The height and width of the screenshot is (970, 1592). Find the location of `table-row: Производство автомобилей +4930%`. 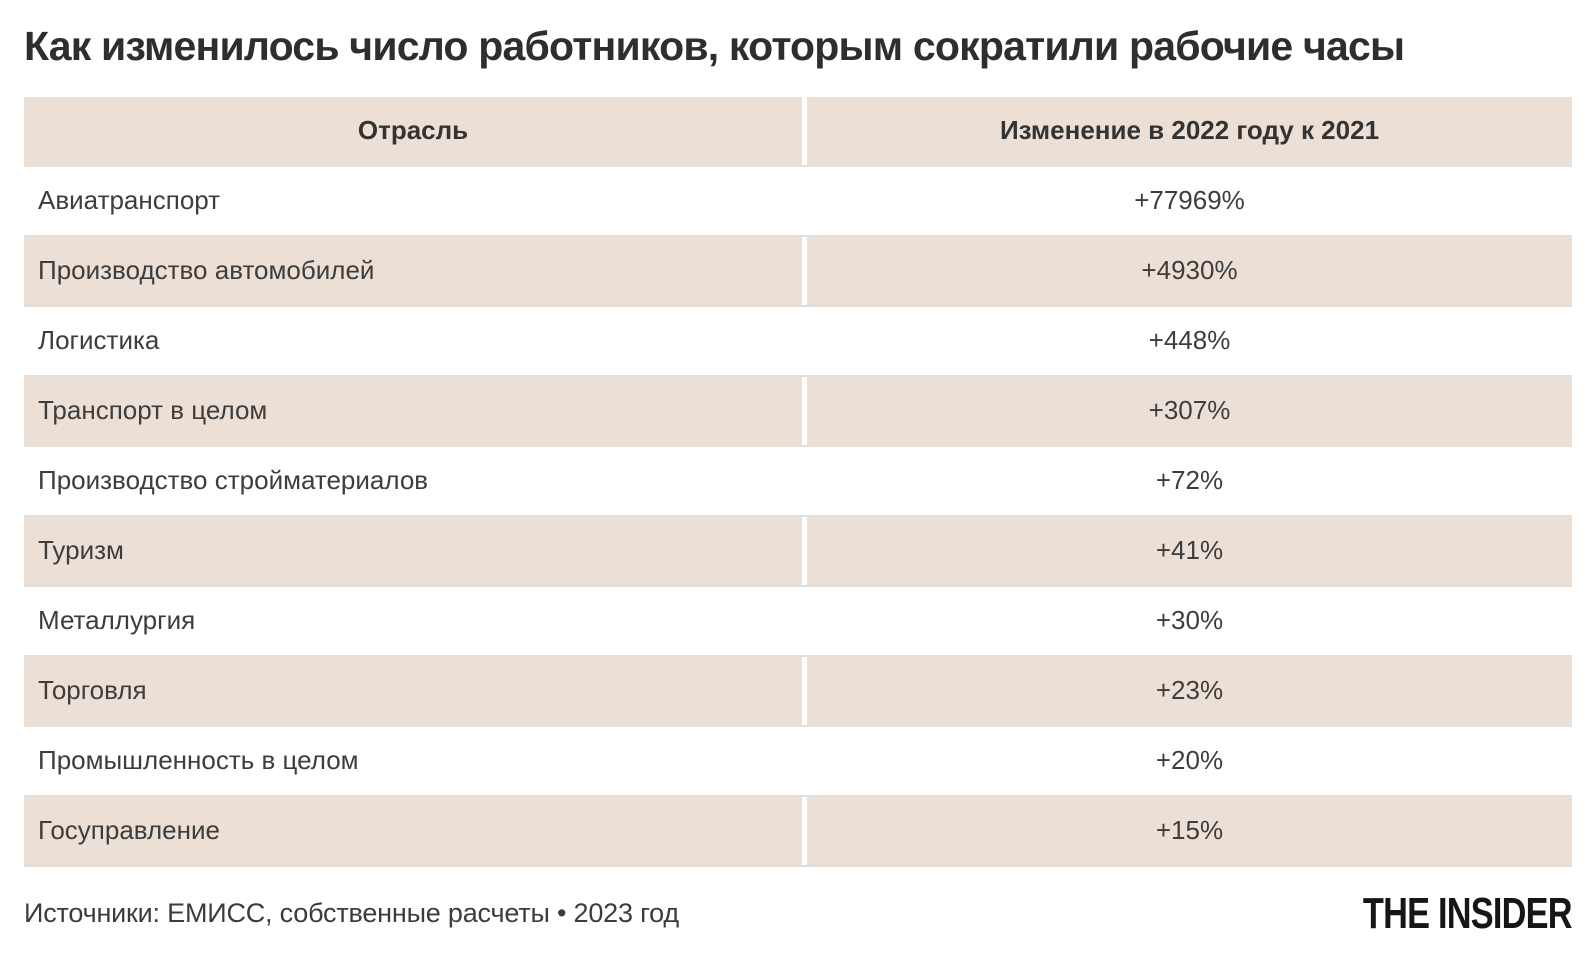

table-row: Производство автомобилей +4930% is located at coordinates (798, 271).